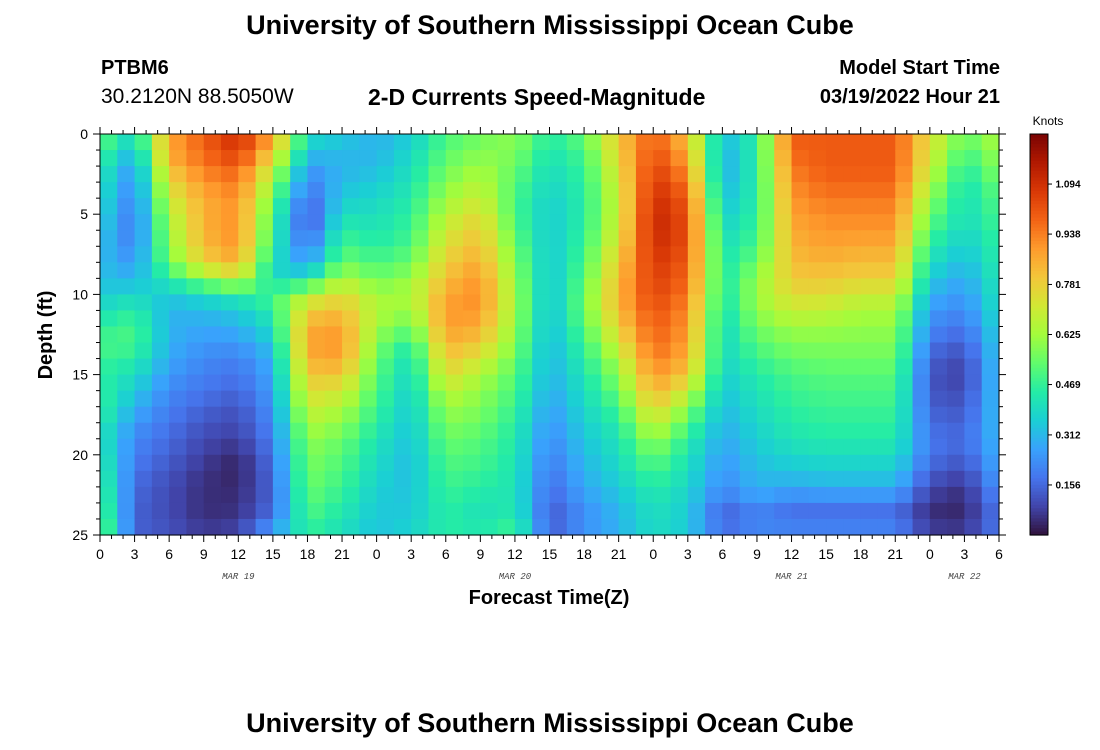  I want to click on colorbar-unit: Knots, so click(1048, 121).